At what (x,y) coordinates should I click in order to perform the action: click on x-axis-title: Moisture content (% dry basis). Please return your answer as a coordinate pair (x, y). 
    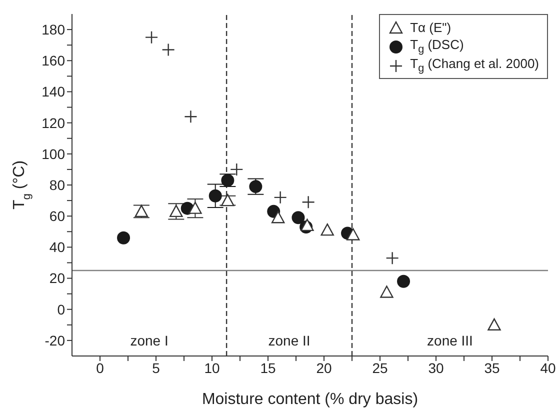
    Looking at the image, I should click on (310, 399).